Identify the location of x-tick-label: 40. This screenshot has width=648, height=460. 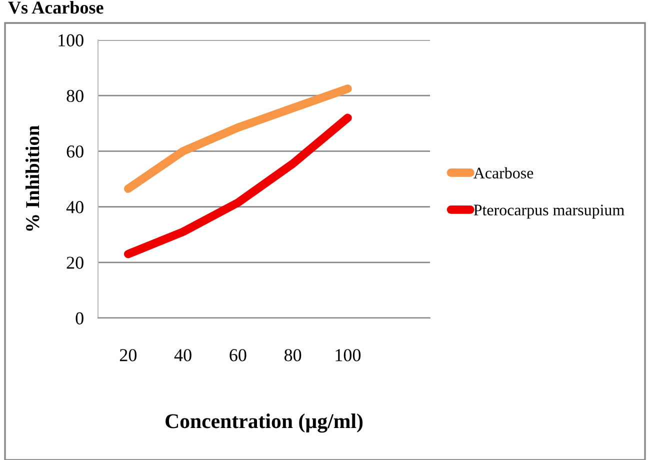
(183, 355).